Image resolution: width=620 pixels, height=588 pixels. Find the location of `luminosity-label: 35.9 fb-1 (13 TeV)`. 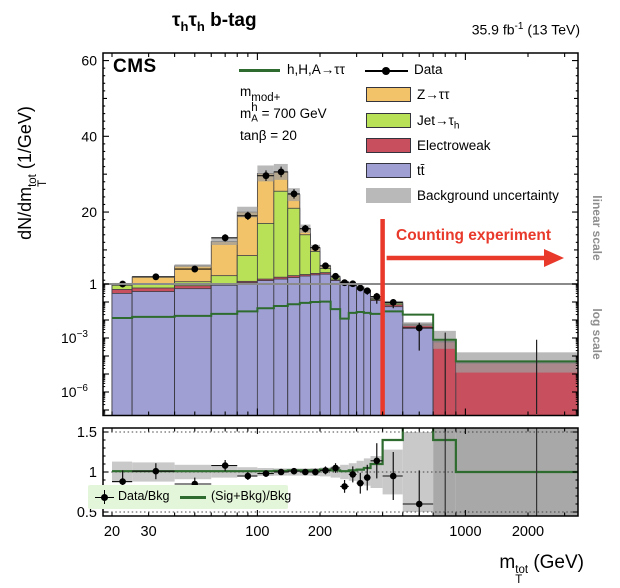

luminosity-label: 35.9 fb-1 (13 TeV) is located at coordinates (525, 29).